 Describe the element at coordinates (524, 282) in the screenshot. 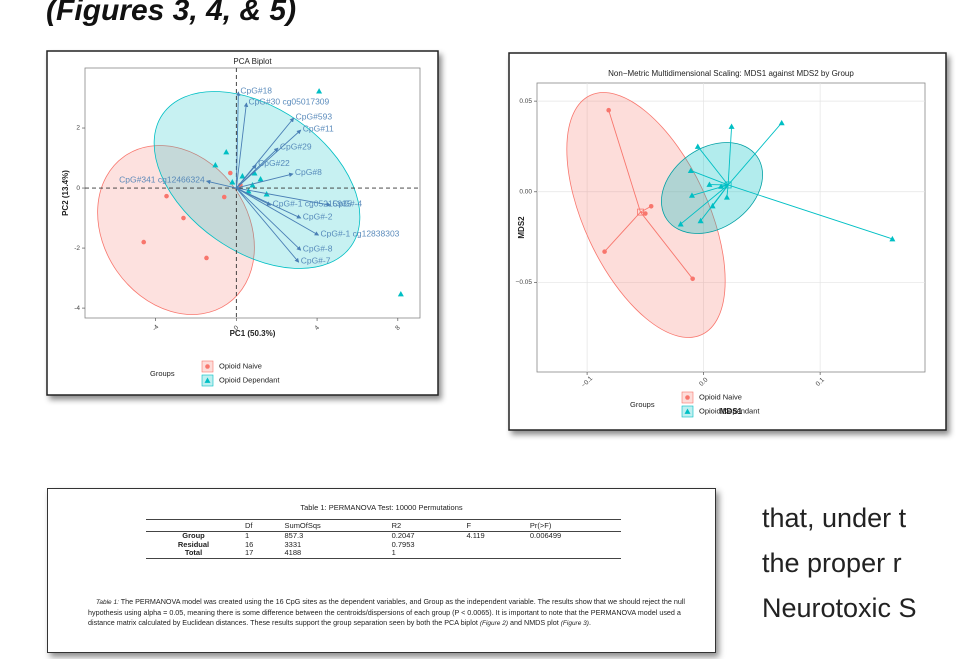

I see `y-tick-label: −0.05` at that location.